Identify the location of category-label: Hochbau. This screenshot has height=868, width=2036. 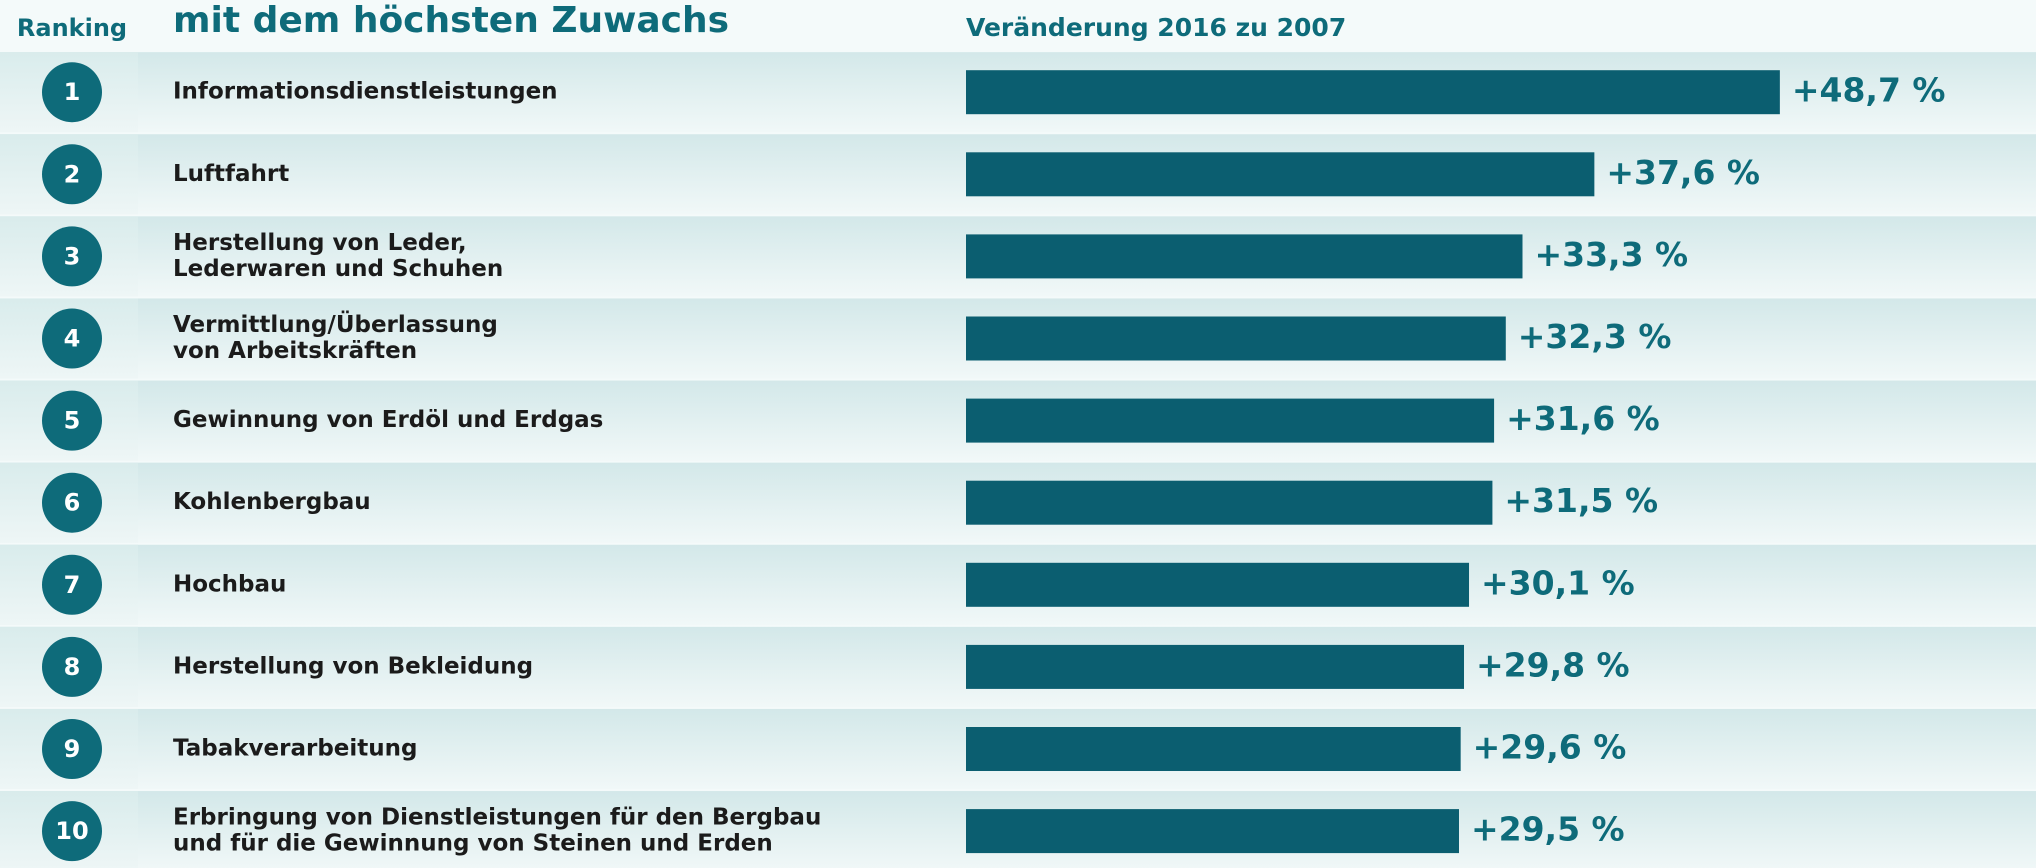
(229, 584).